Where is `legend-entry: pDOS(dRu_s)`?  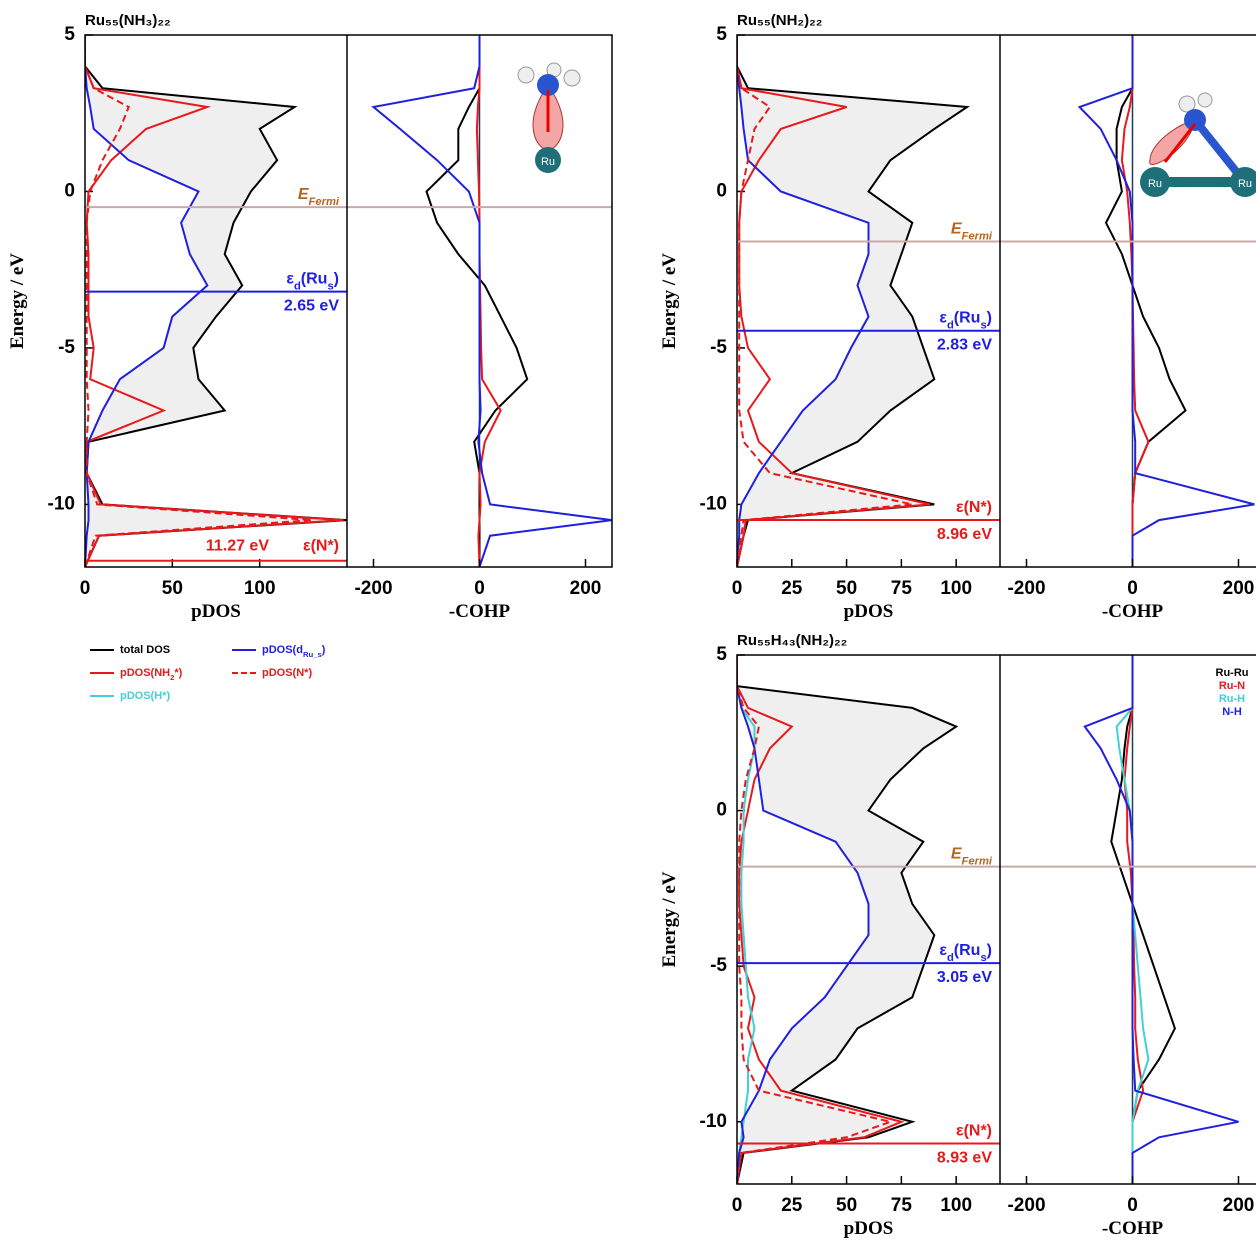 legend-entry: pDOS(dRu_s) is located at coordinates (294, 651).